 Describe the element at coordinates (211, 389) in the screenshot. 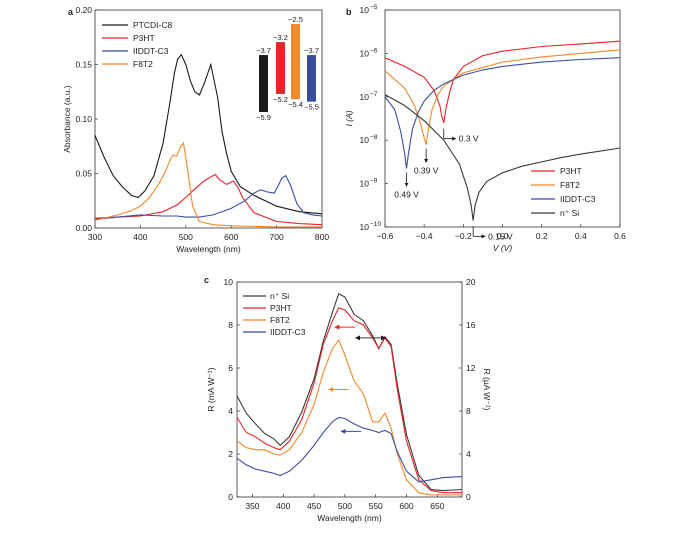

I see `y-axis-label-left: R (mA W⁻¹)` at that location.